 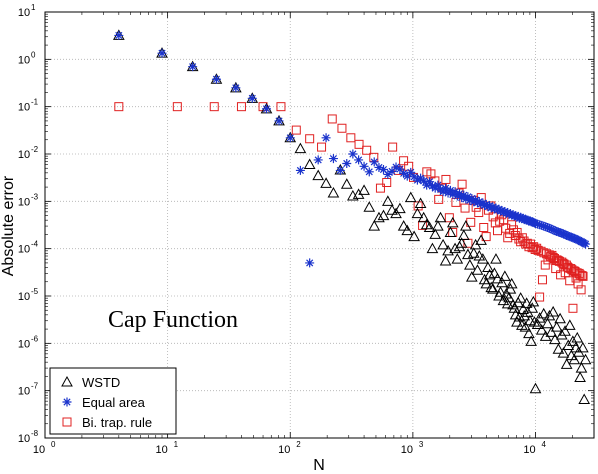 I want to click on y-axis-label: Absolute error, so click(x=8, y=225).